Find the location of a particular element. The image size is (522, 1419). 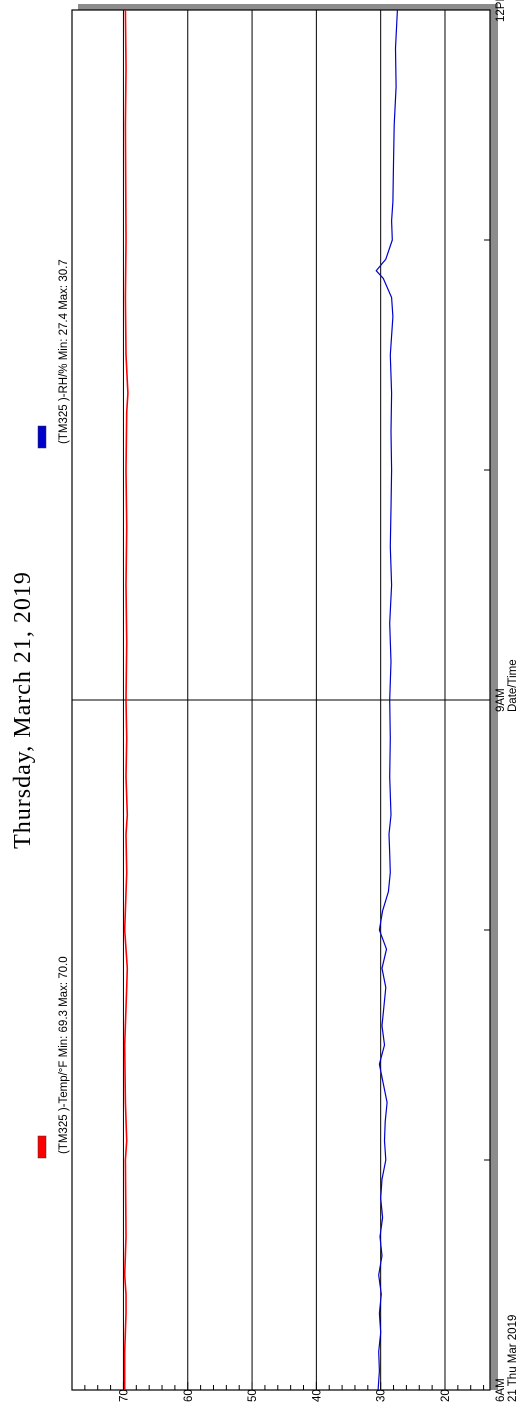

time-tick-label: 12PM is located at coordinates (501, 11).